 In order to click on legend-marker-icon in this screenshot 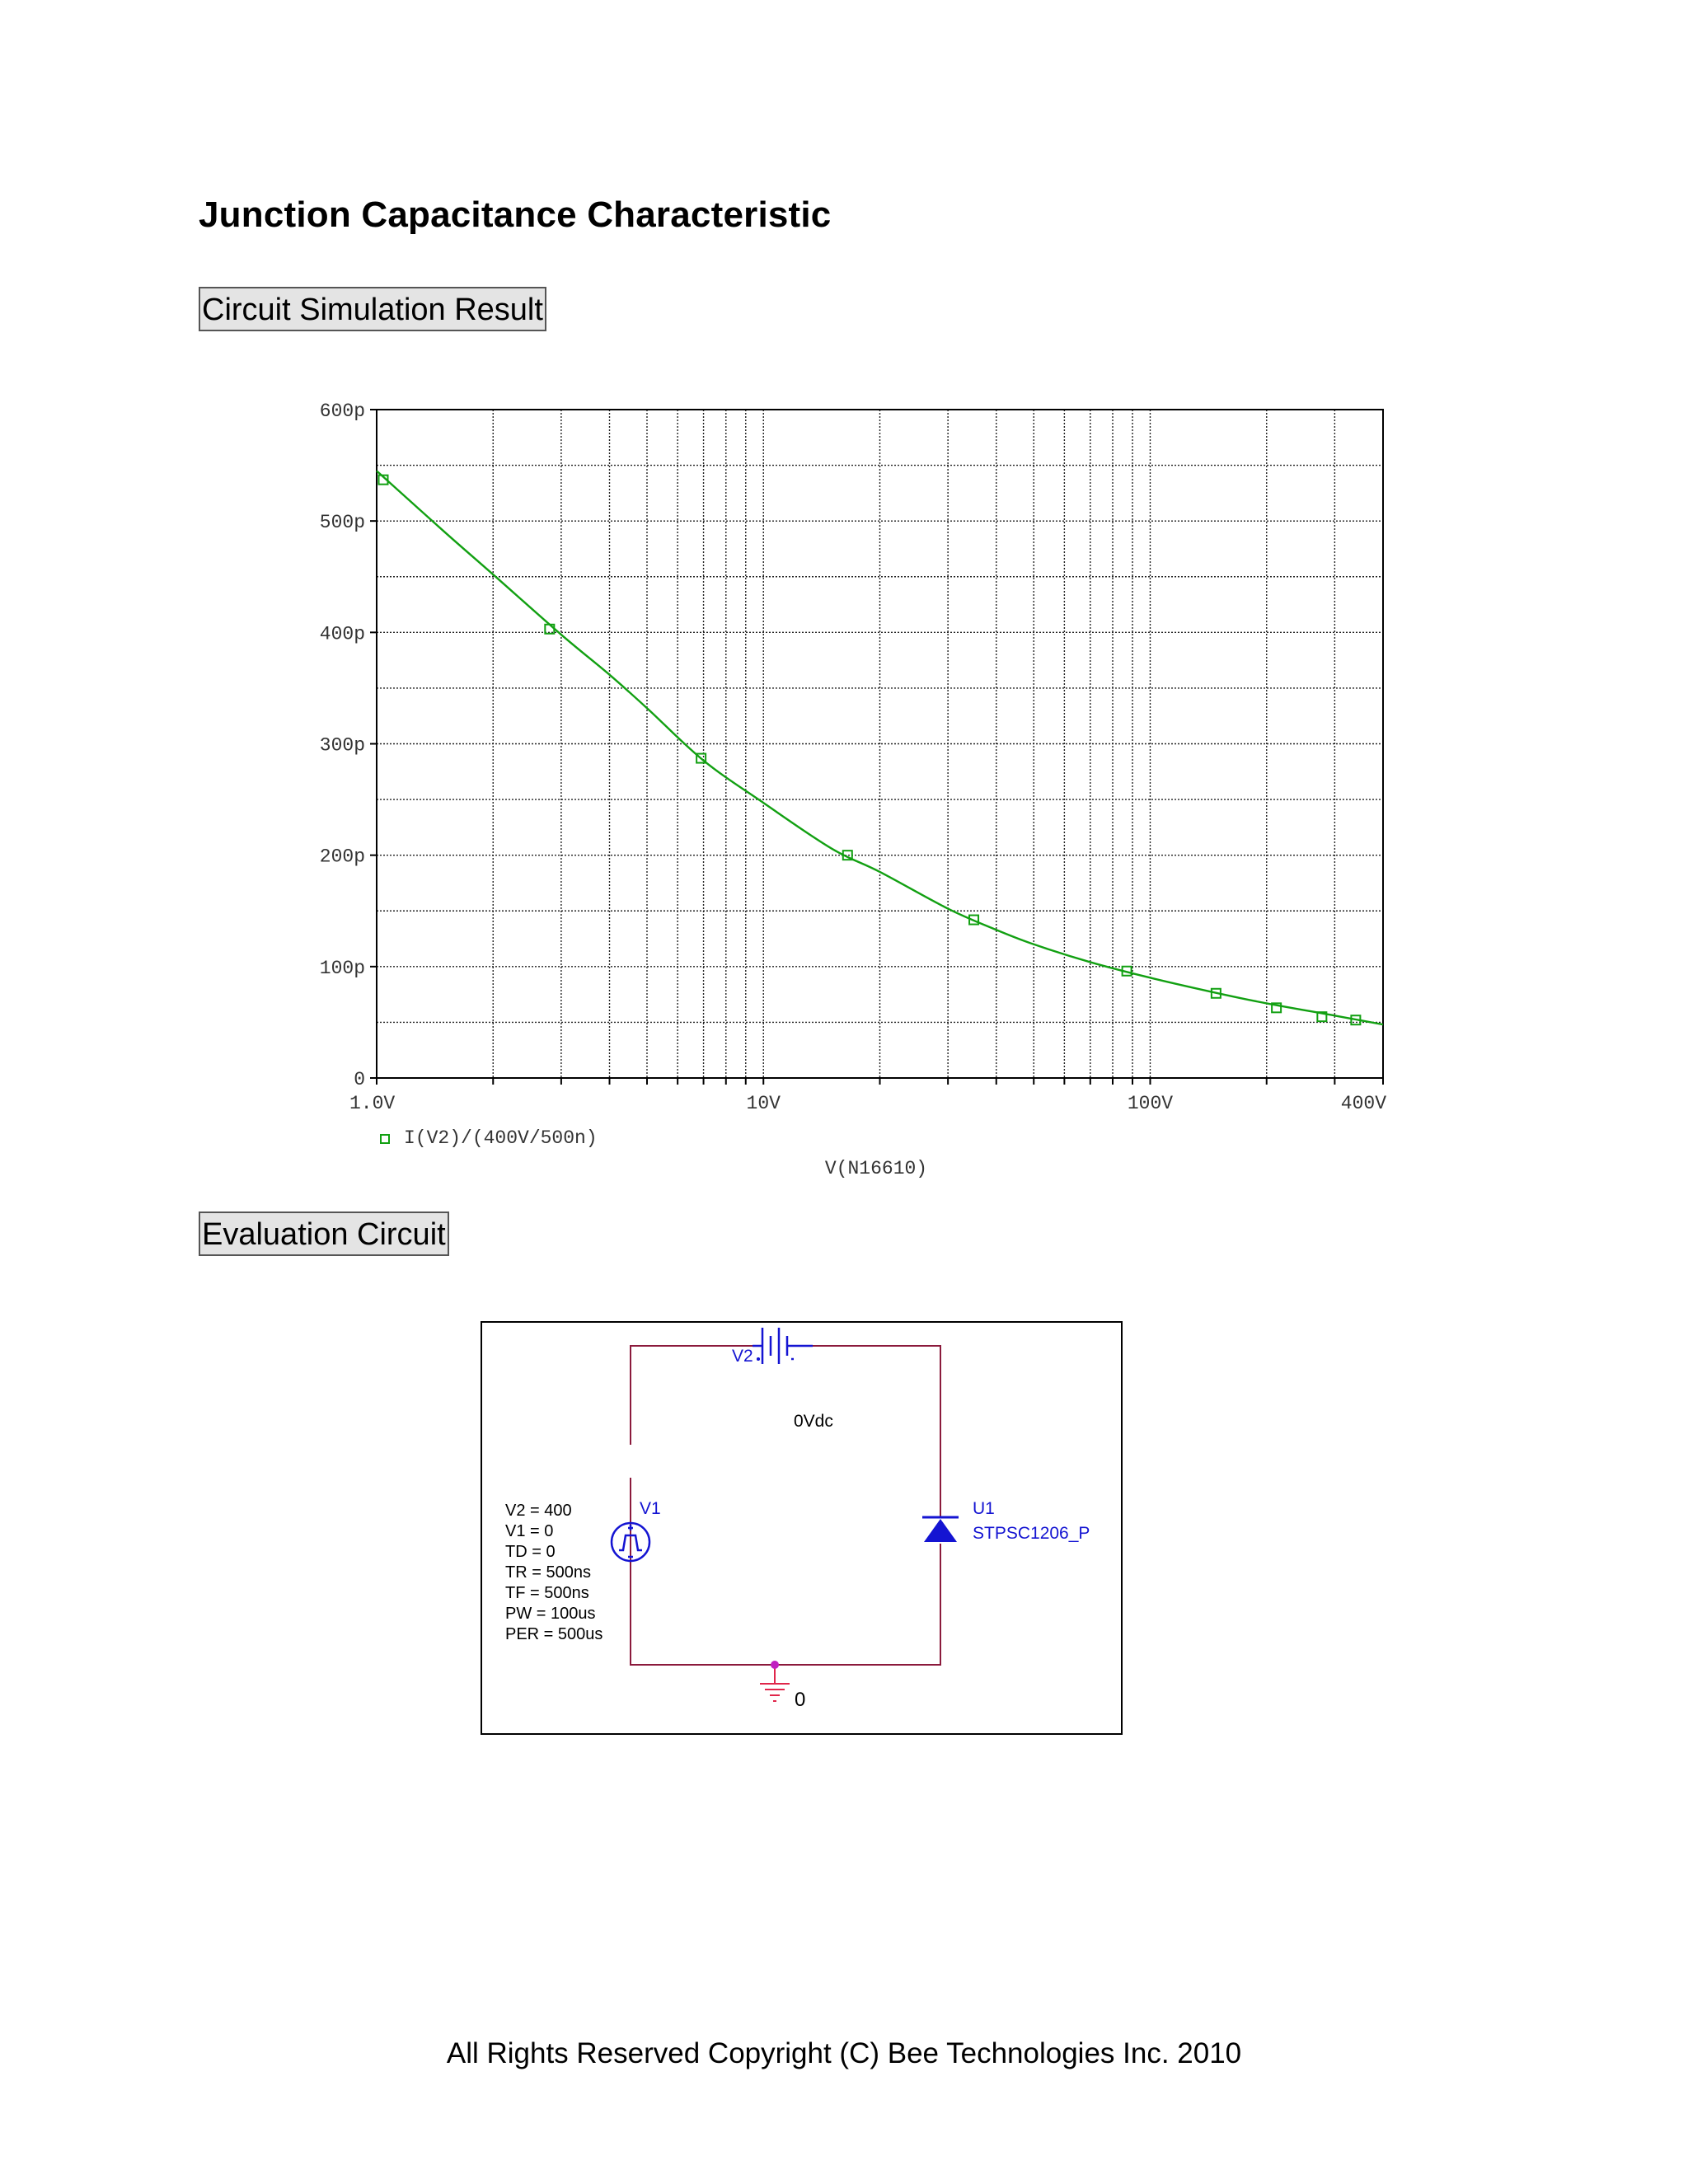, I will do `click(385, 1139)`.